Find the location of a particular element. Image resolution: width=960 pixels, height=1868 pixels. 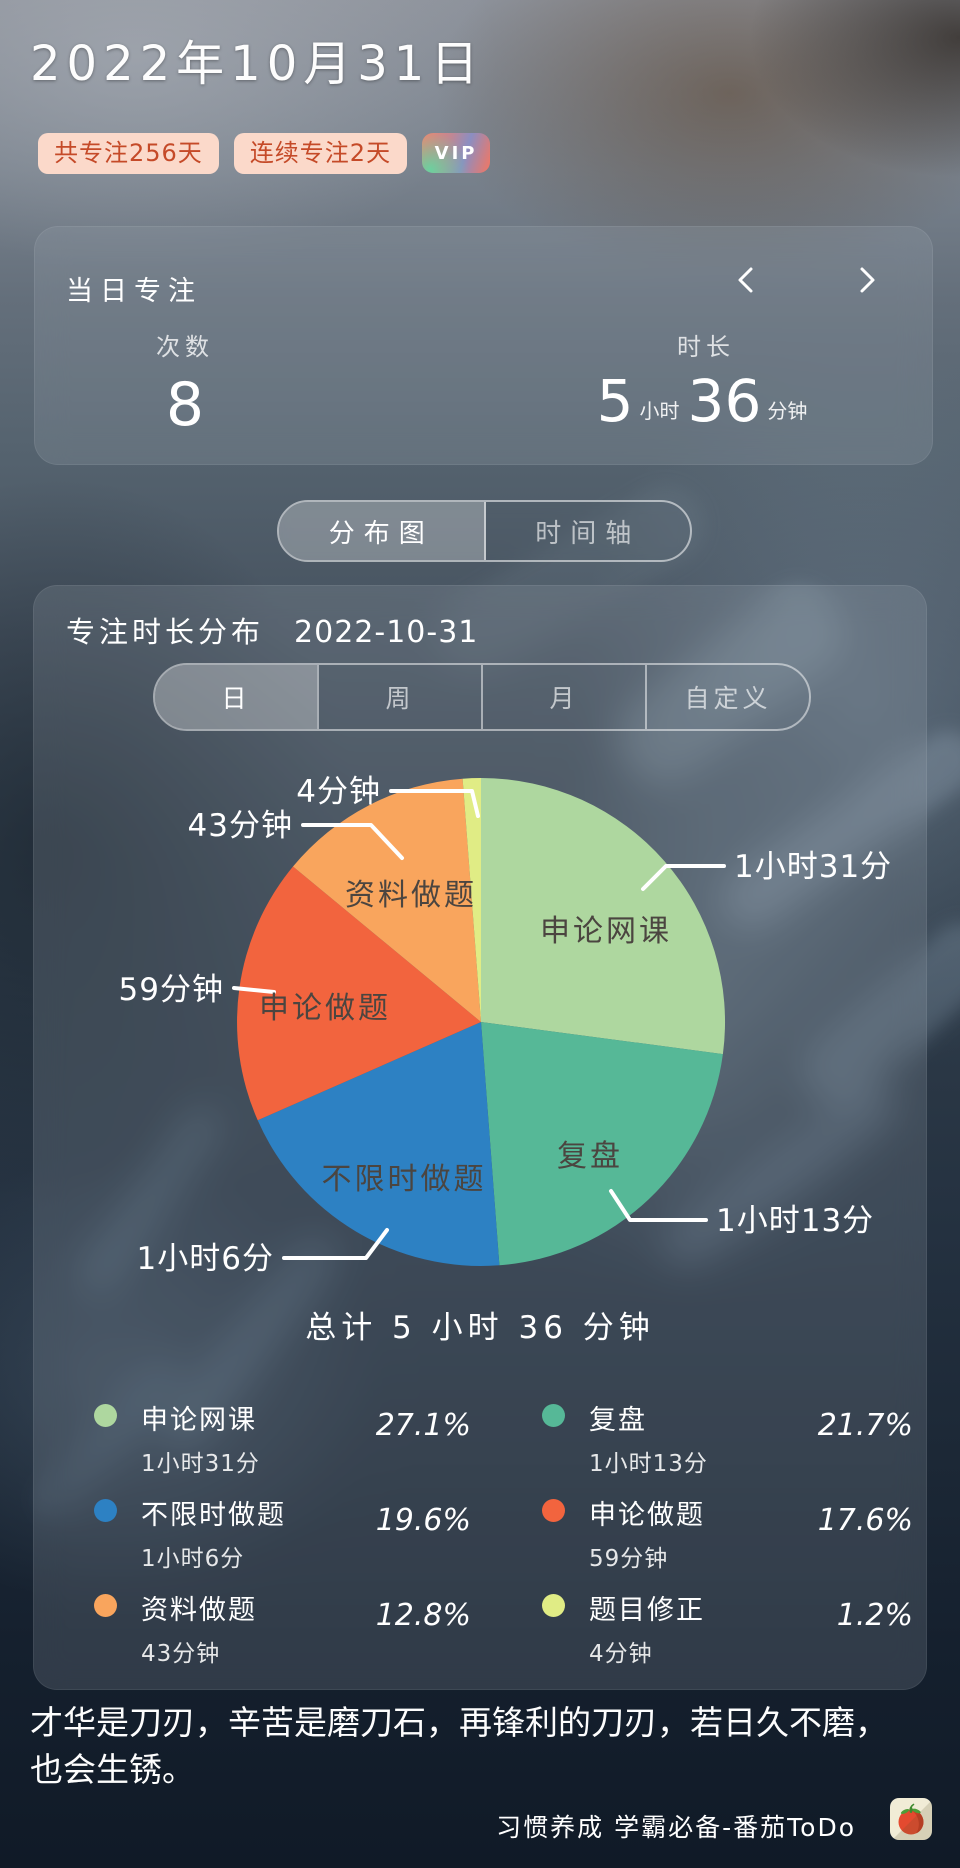

legend-task-name: 复盘 is located at coordinates (618, 1420).